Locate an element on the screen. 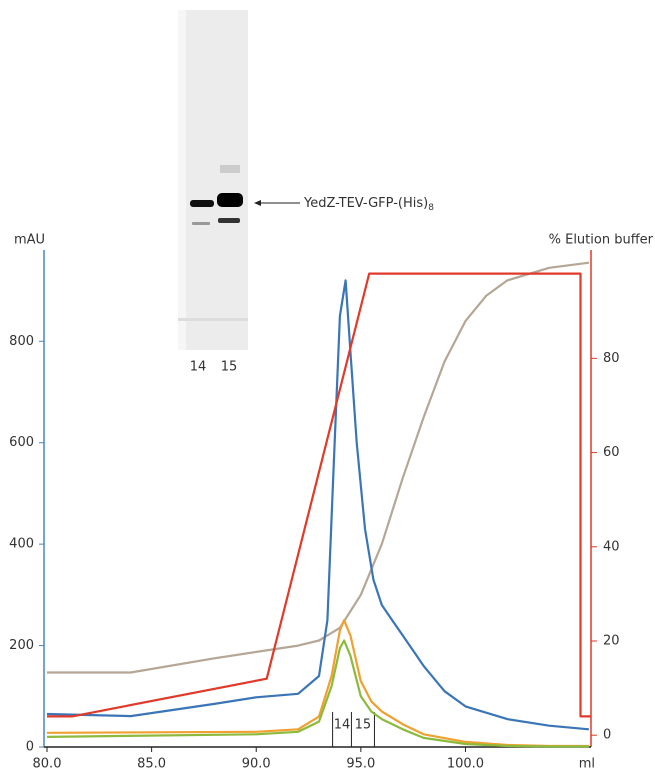 The image size is (655, 777). y2-tick-label: 60 is located at coordinates (611, 452).